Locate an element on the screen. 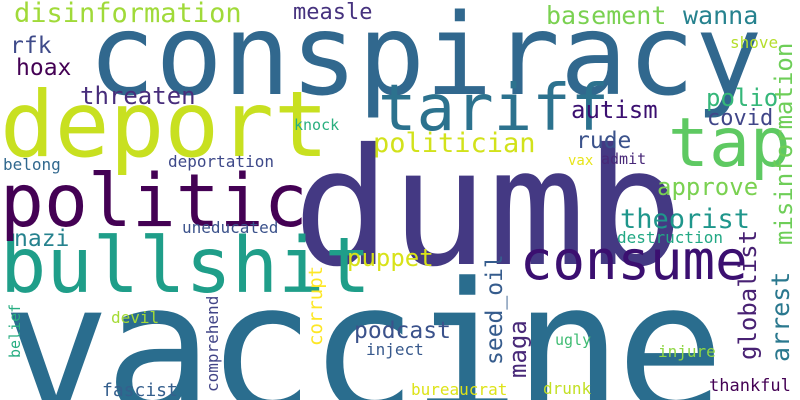 The height and width of the screenshot is (400, 800). word: politic is located at coordinates (154, 201).